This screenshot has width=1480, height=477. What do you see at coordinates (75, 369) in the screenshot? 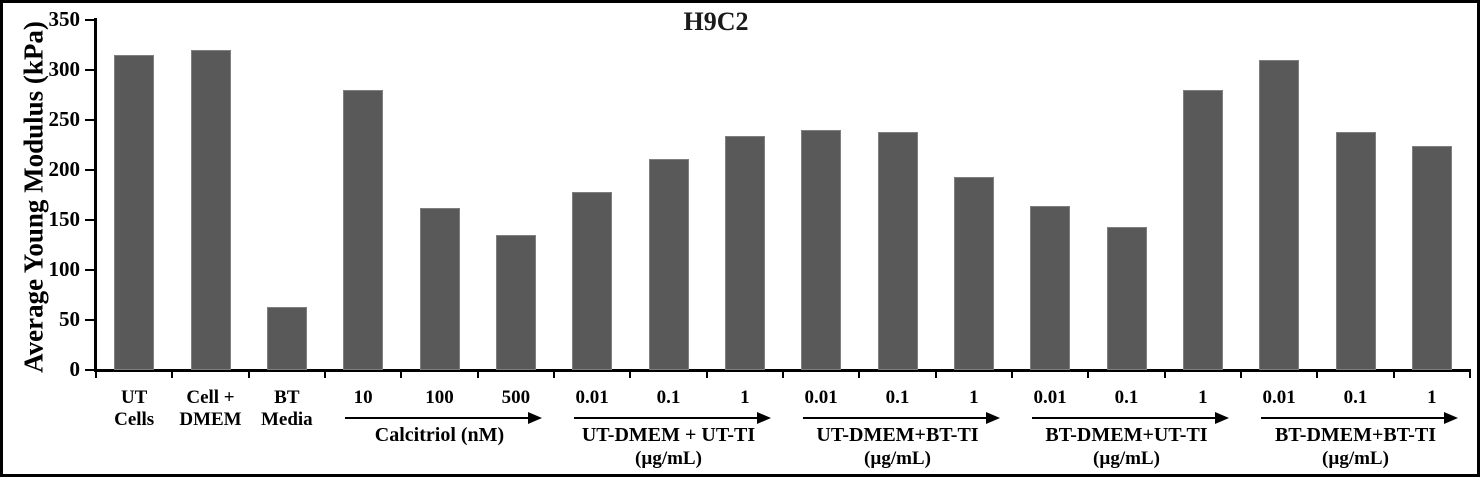
I see `y-tick-label: 0` at bounding box center [75, 369].